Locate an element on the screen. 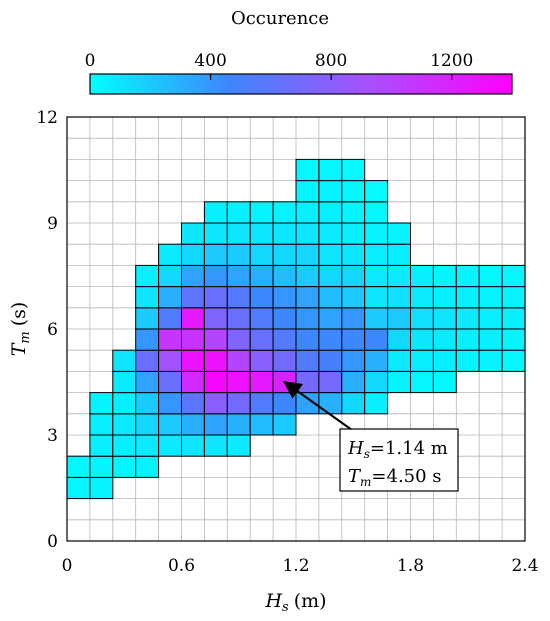 Image resolution: width=550 pixels, height=621 pixels. y-tick-label: 3 is located at coordinates (52, 436).